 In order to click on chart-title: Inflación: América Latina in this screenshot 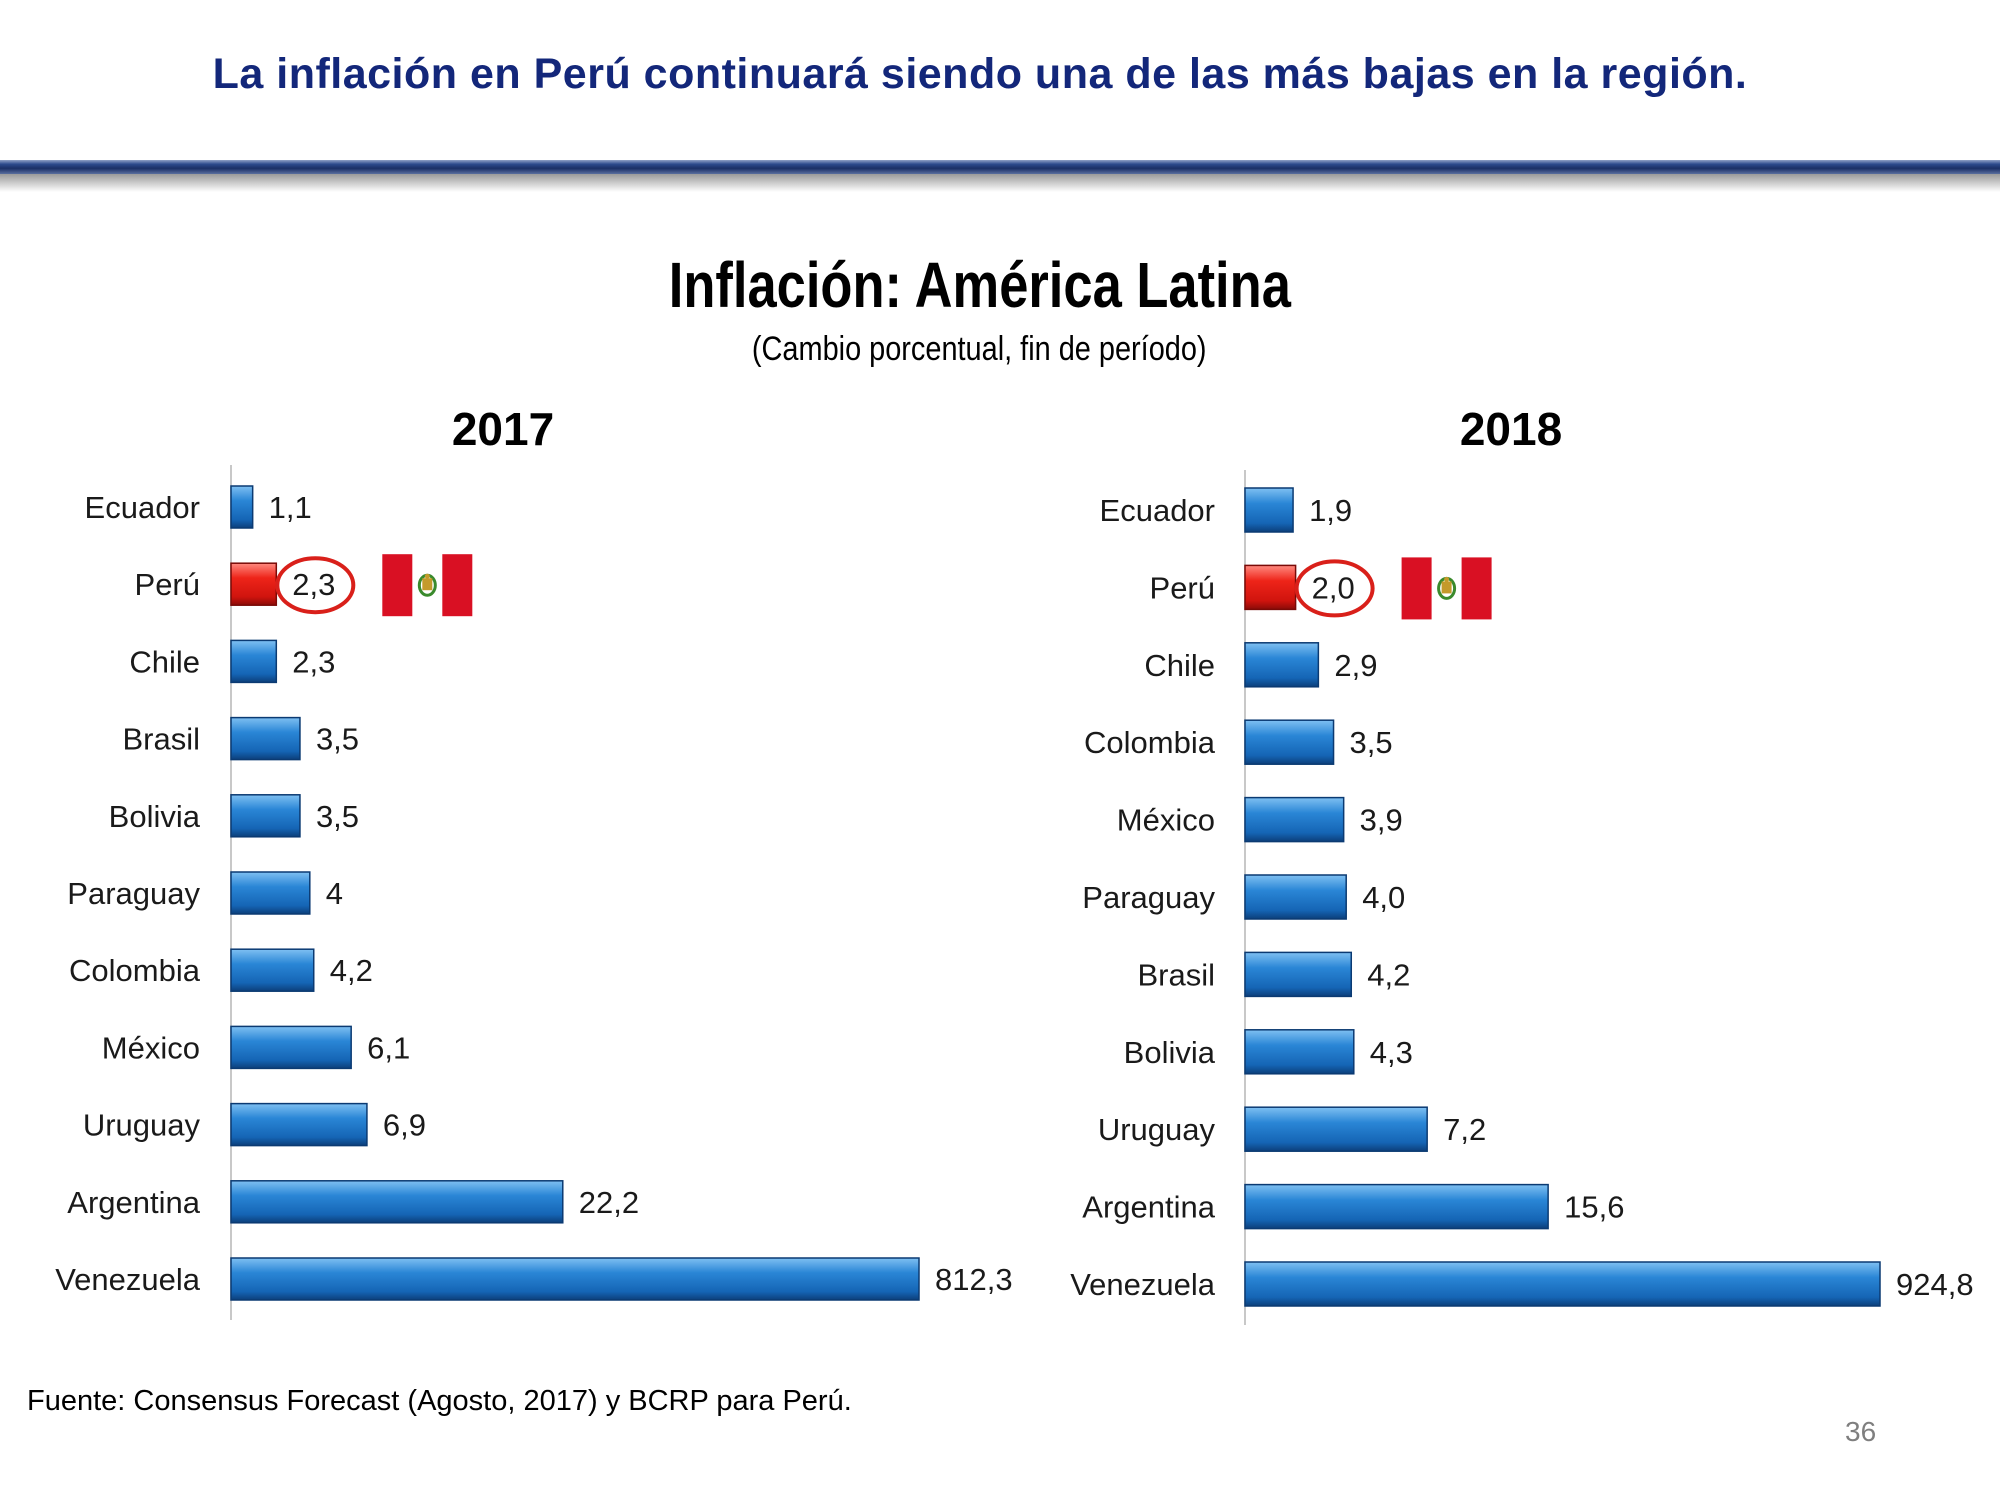, I will do `click(979, 285)`.